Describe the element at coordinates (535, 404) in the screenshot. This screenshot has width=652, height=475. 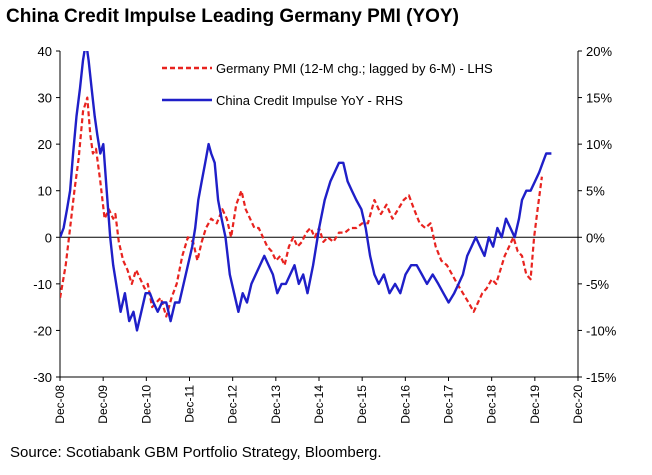
I see `x-tick-label: Dec-19` at that location.